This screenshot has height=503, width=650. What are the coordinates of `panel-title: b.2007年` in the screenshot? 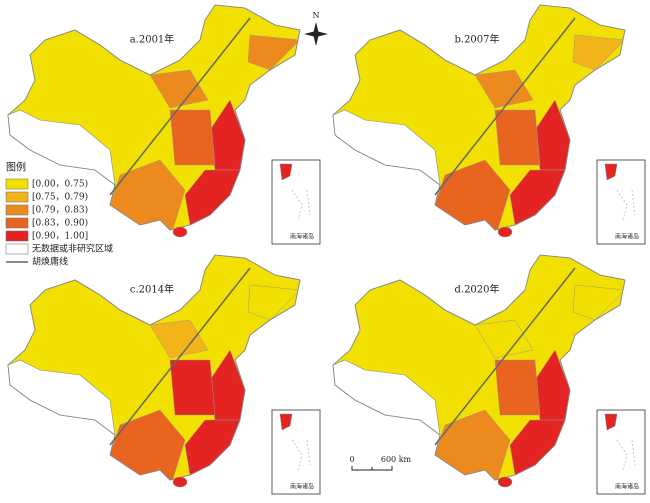 It's located at (476, 39).